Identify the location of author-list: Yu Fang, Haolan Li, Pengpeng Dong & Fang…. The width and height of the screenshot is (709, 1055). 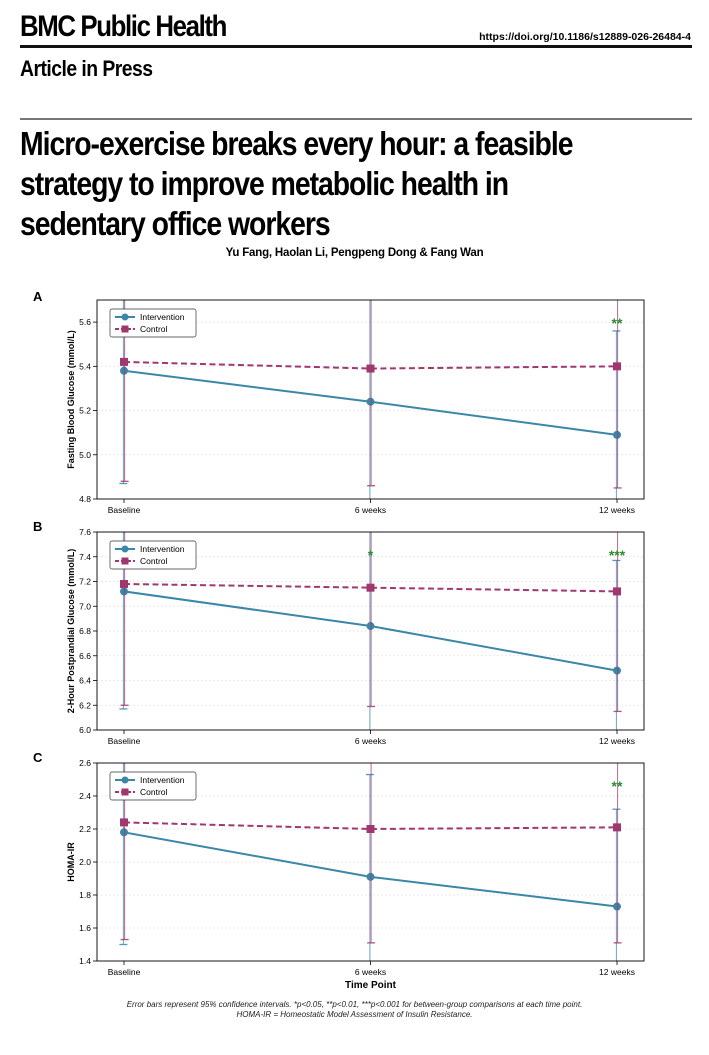
(354, 253).